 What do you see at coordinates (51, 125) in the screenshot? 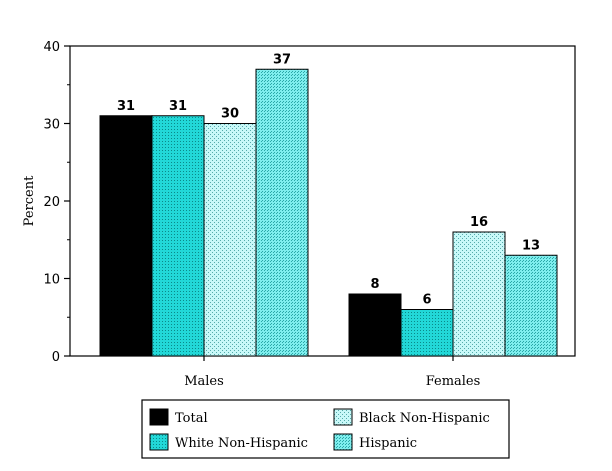
I see `y-tick-label: 30` at bounding box center [51, 125].